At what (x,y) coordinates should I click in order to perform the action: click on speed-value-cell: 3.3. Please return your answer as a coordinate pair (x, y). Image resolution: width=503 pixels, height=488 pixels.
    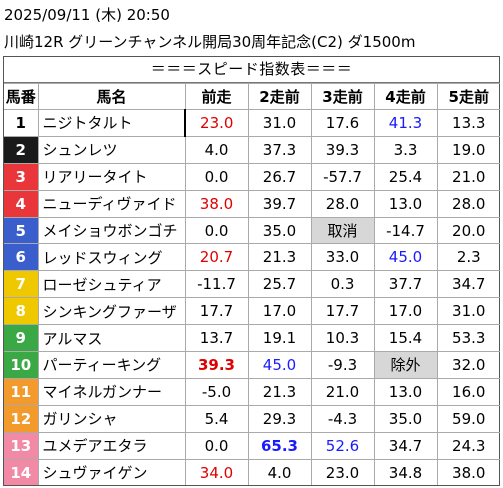
    Looking at the image, I should click on (405, 149).